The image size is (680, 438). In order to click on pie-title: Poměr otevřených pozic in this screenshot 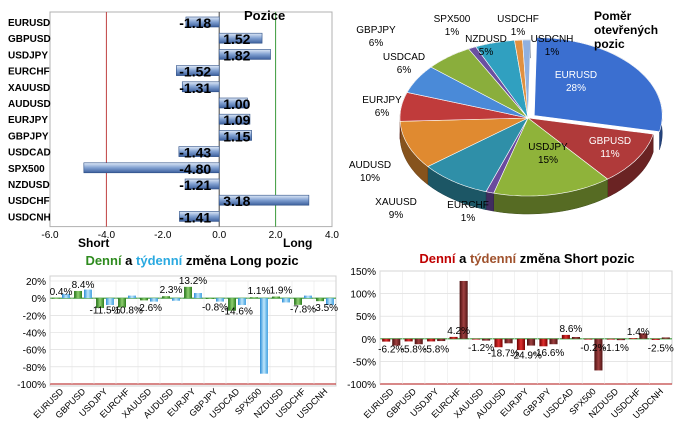, I will do `click(626, 30)`.